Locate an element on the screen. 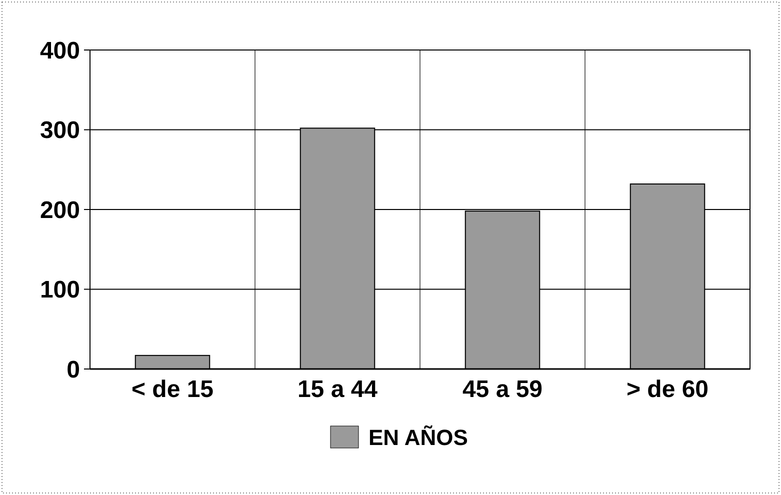 The width and height of the screenshot is (781, 495). x-tick-label: < de 15 is located at coordinates (172, 389).